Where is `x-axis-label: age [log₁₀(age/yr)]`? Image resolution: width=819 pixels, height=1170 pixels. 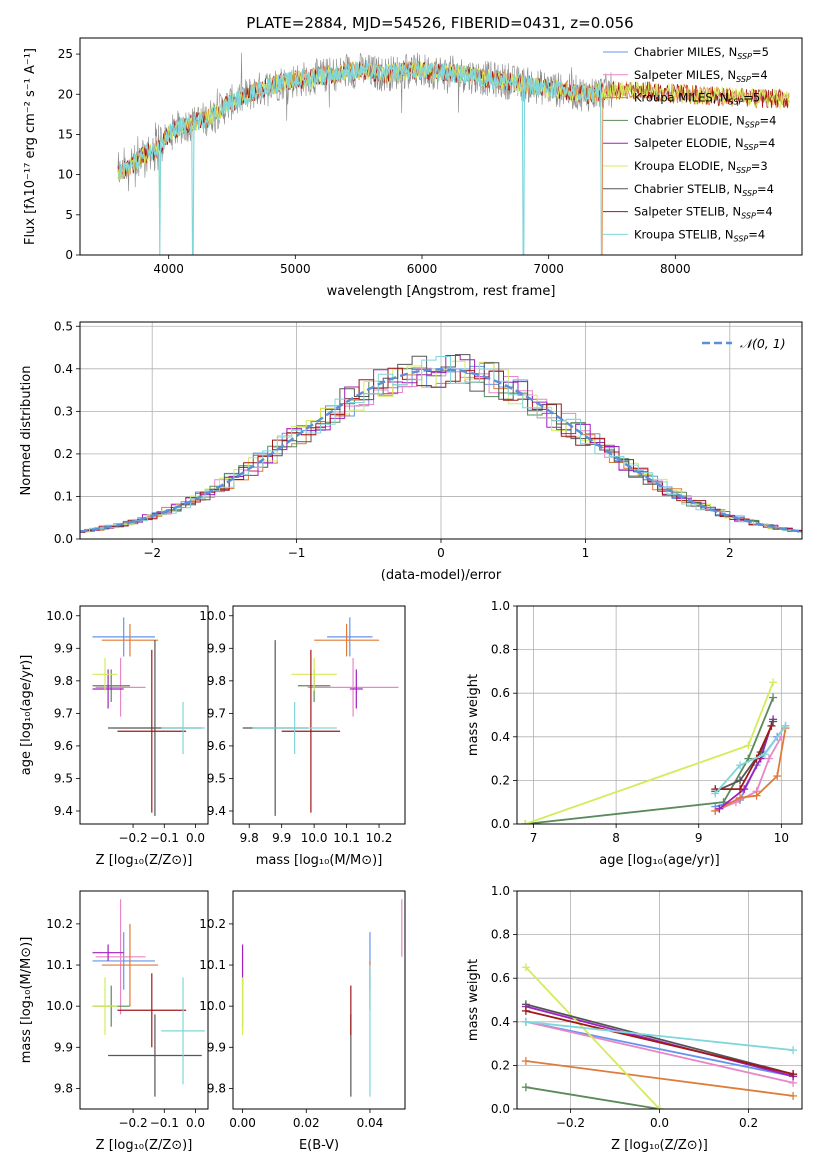
x-axis-label: age [log₁₀(age/yr)] is located at coordinates (659, 860).